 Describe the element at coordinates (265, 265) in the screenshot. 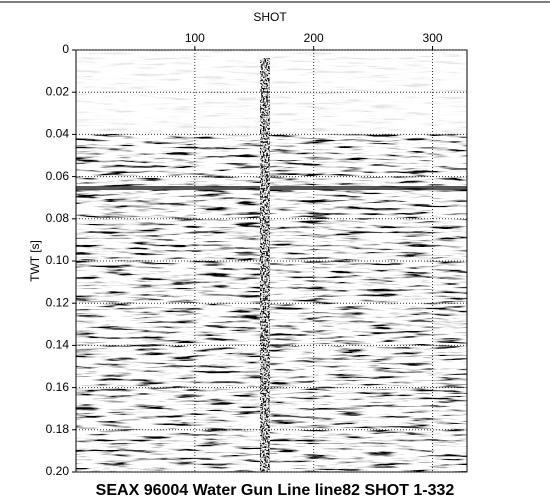

I see `noisy-trace` at that location.